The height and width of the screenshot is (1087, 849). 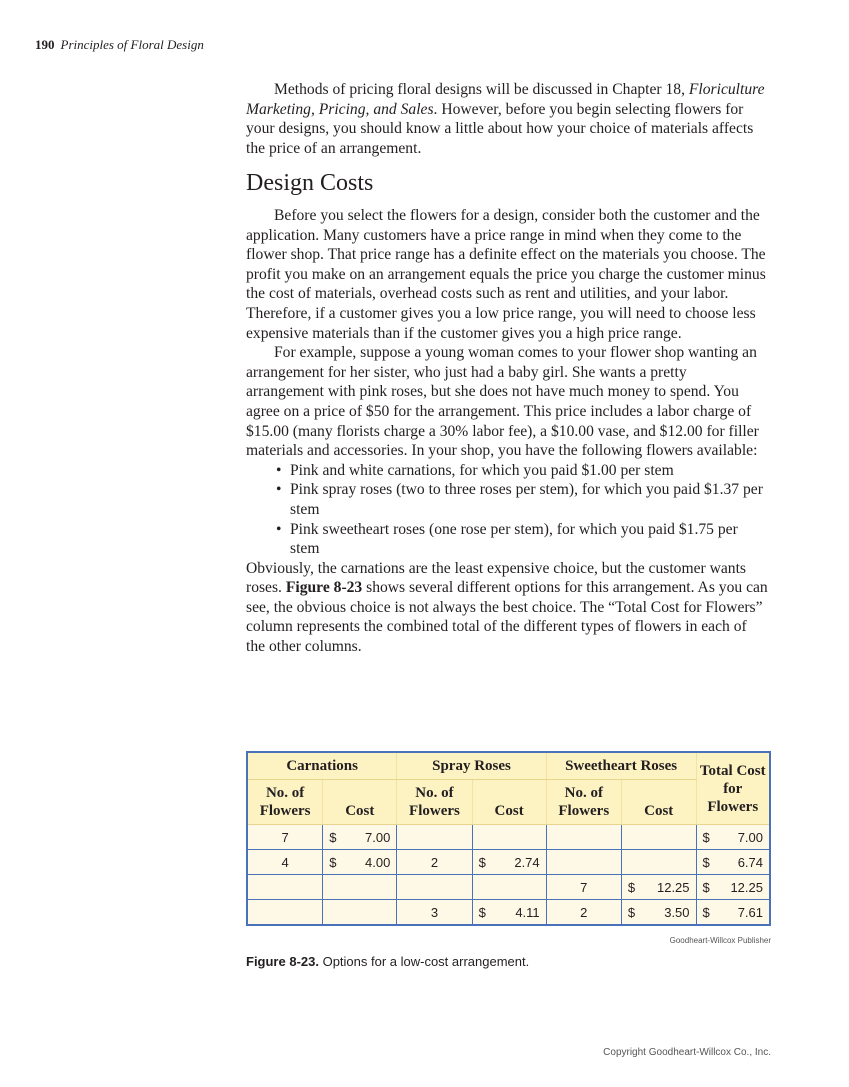 What do you see at coordinates (310, 183) in the screenshot?
I see `section-heading: Design Costs` at bounding box center [310, 183].